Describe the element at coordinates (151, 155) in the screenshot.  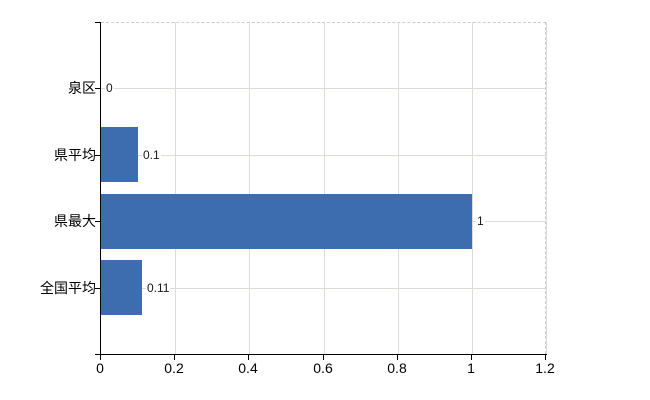
I see `bar-value-label: 0.1` at that location.